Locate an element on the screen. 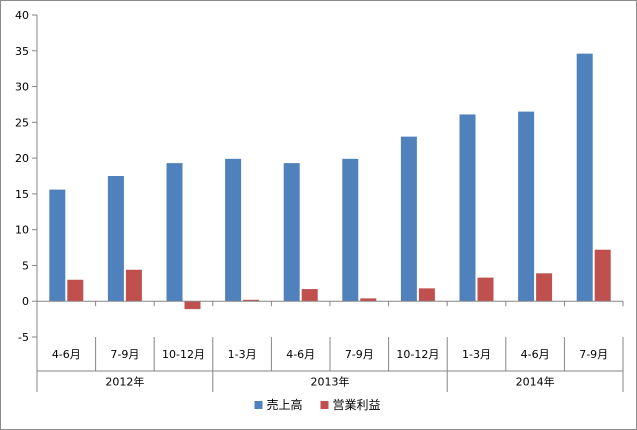 The width and height of the screenshot is (637, 430). legend-swatch-operating-profit is located at coordinates (324, 405).